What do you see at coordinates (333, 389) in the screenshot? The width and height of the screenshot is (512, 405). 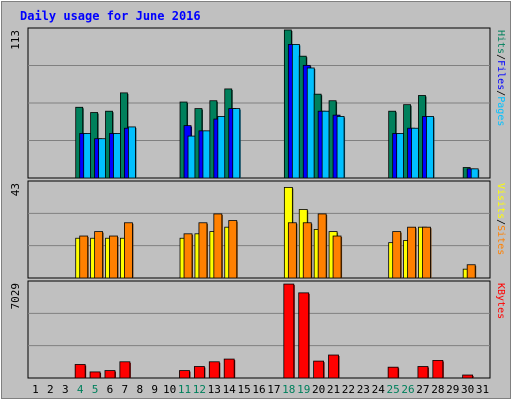 I see `day-label-21: 21` at bounding box center [333, 389].